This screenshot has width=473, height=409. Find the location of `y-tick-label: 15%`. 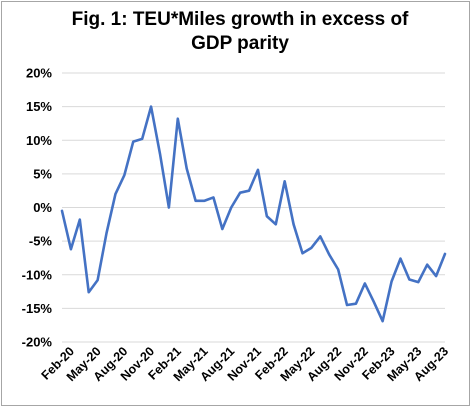

y-tick-label: 15% is located at coordinates (39, 106).